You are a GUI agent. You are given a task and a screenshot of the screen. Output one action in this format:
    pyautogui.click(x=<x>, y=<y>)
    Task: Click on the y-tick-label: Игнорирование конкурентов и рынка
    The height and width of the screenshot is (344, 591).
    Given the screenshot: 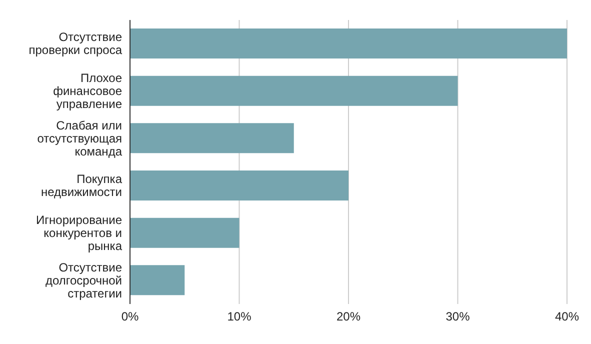 What is the action you would take?
    pyautogui.click(x=79, y=233)
    